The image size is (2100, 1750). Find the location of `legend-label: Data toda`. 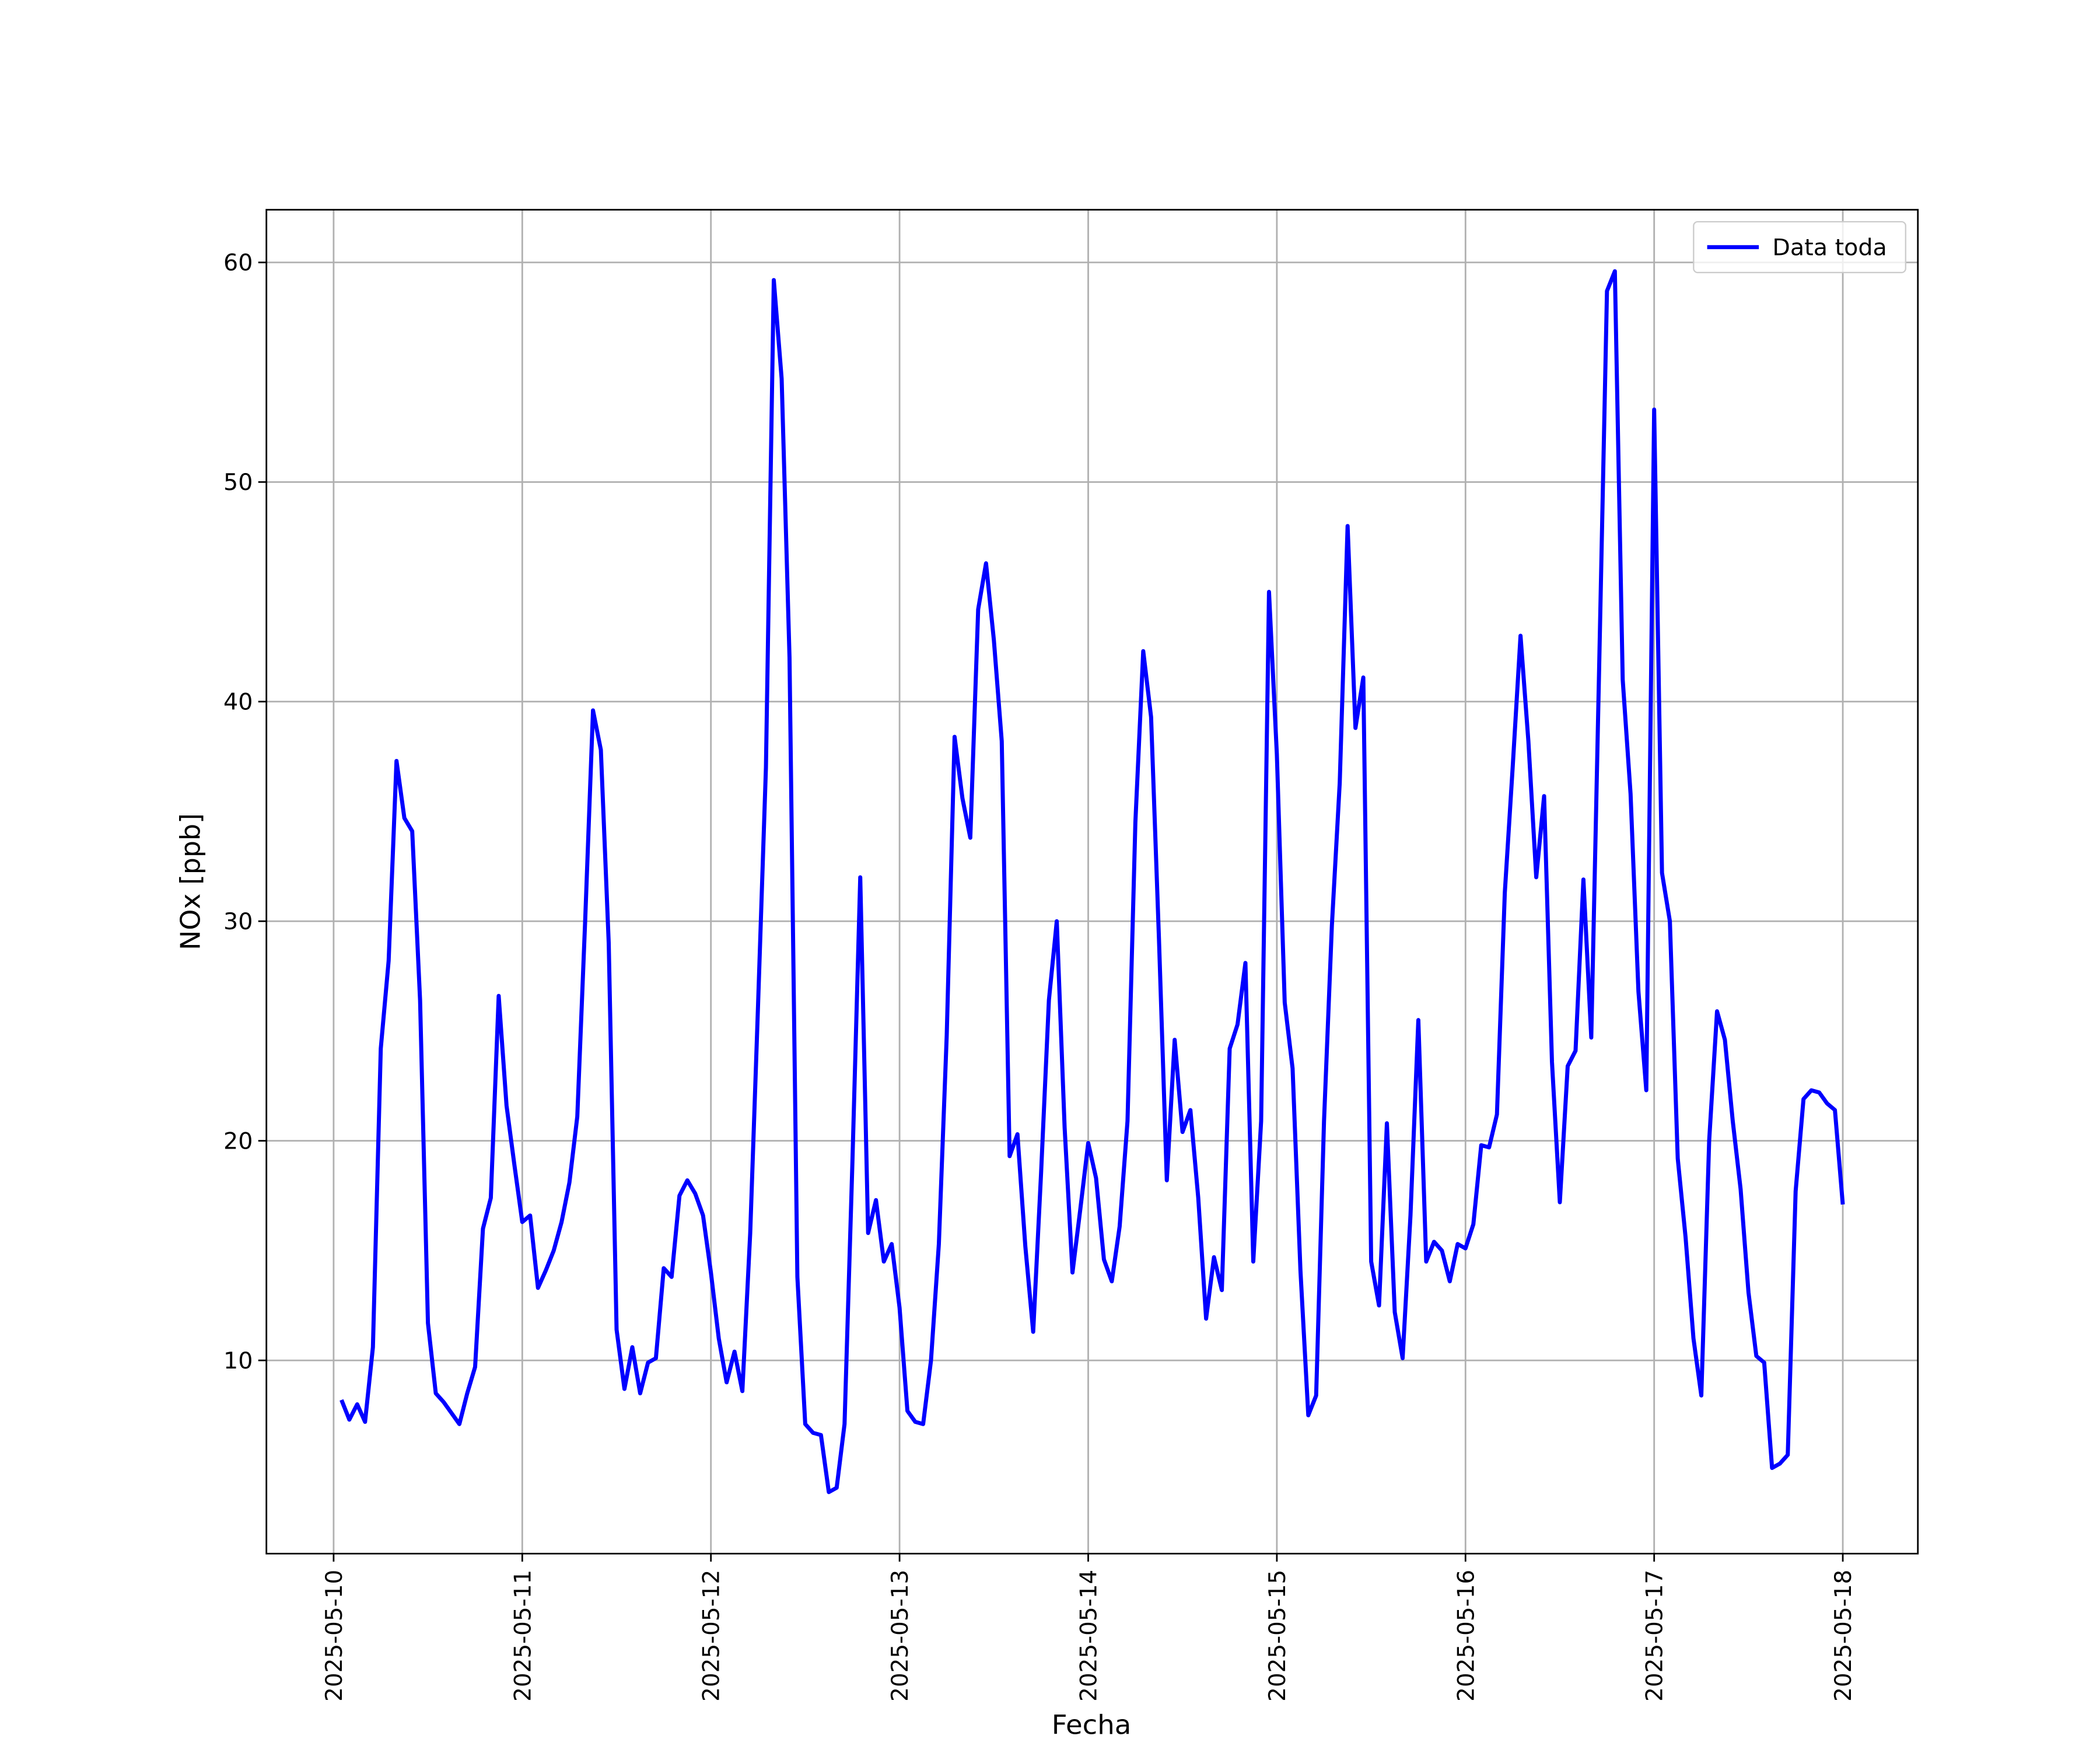

legend-label: Data toda is located at coordinates (1829, 248).